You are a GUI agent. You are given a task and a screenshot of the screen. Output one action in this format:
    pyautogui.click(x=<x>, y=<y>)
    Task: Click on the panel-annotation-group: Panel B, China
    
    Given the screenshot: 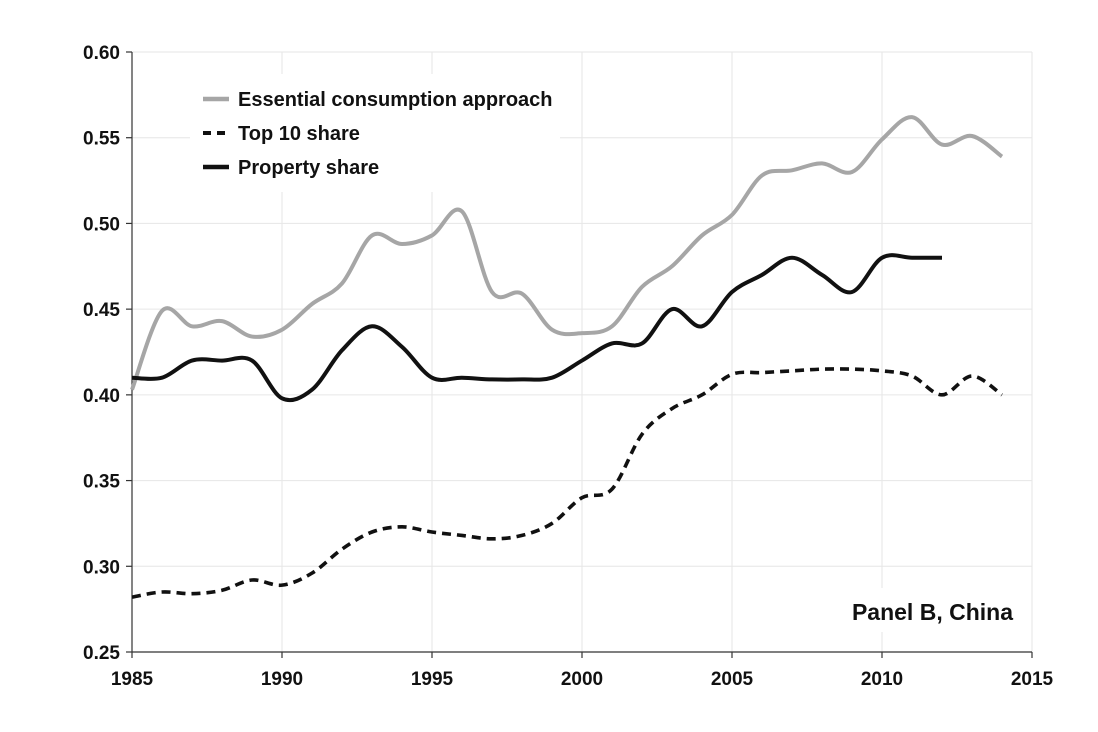 What is the action you would take?
    pyautogui.click(x=937, y=610)
    